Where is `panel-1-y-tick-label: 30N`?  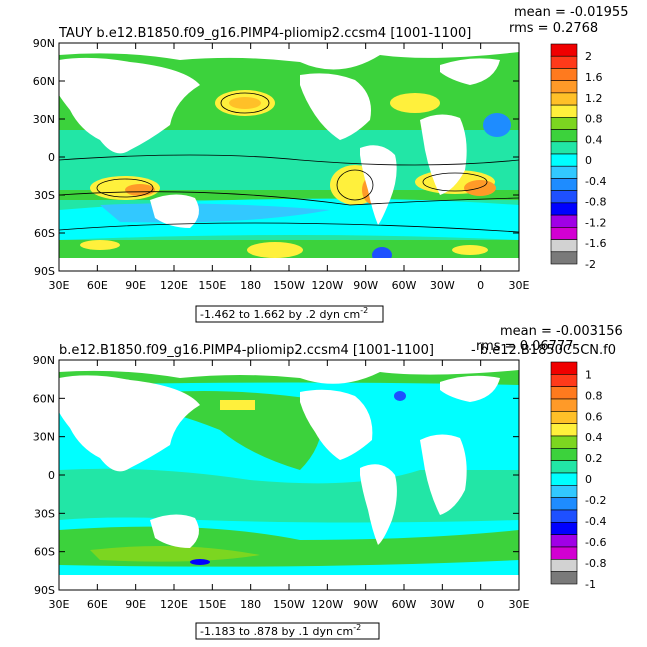
panel-1-y-tick-label: 30N is located at coordinates (44, 119).